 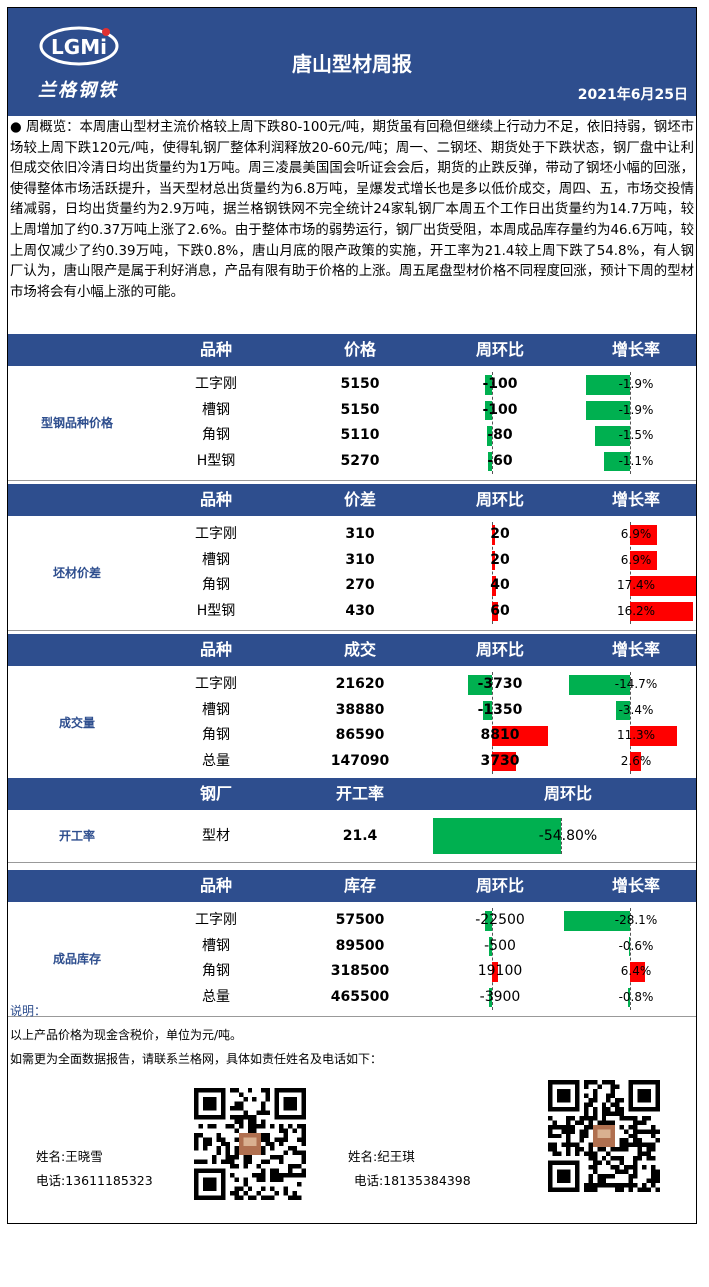 I want to click on inventory-name-cell: 角钢, so click(x=216, y=971).